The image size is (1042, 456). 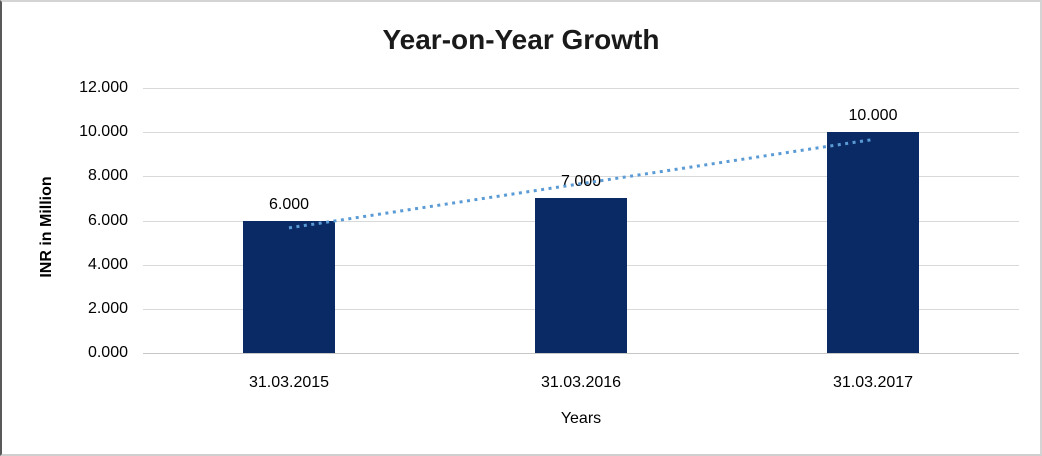 I want to click on y-axis-tick-label: 4.000, so click(x=107, y=264).